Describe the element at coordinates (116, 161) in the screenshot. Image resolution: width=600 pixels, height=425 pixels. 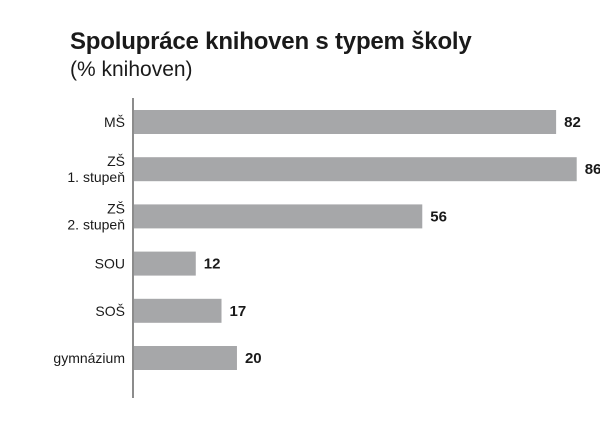
I see `category-label-1-0: ZŠ` at that location.